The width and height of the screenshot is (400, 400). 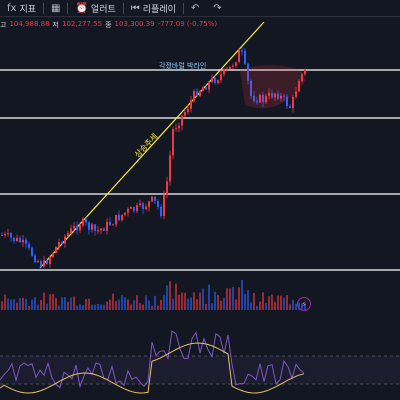 What do you see at coordinates (55, 8) in the screenshot?
I see `toolbar-layout-button: ▦` at bounding box center [55, 8].